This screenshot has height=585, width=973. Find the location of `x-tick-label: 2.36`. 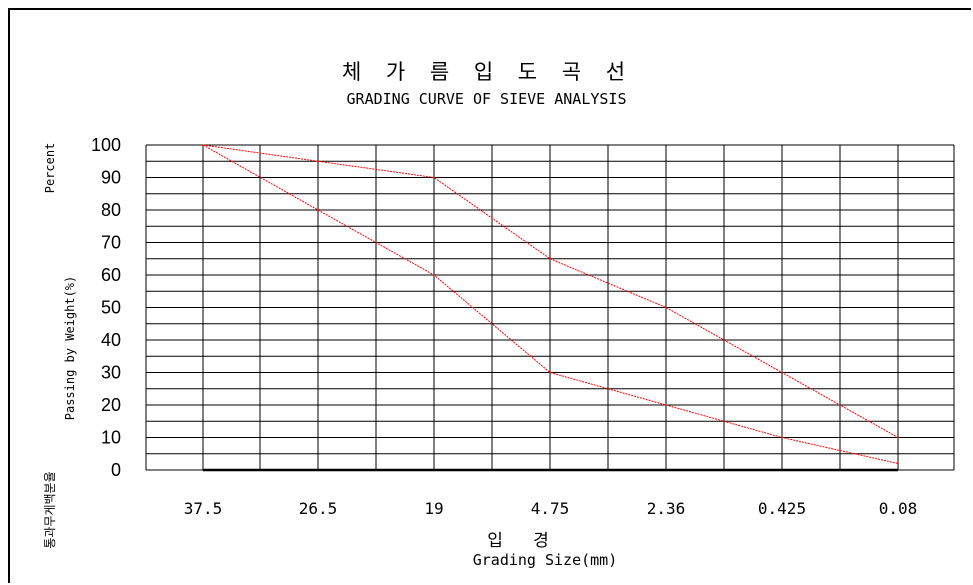

x-tick-label: 2.36 is located at coordinates (666, 508).